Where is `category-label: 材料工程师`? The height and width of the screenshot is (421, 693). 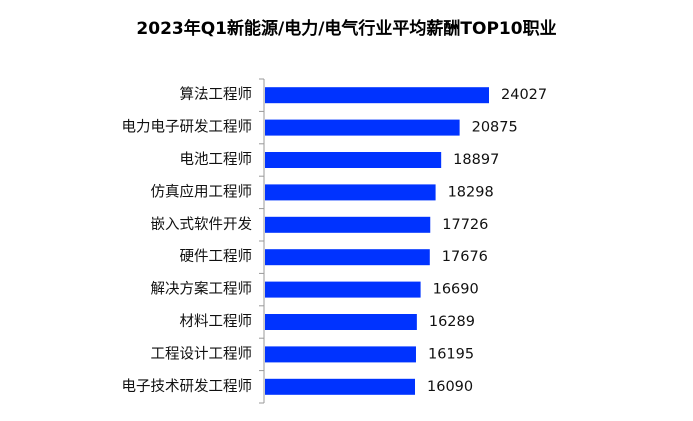 category-label: 材料工程师 is located at coordinates (216, 321).